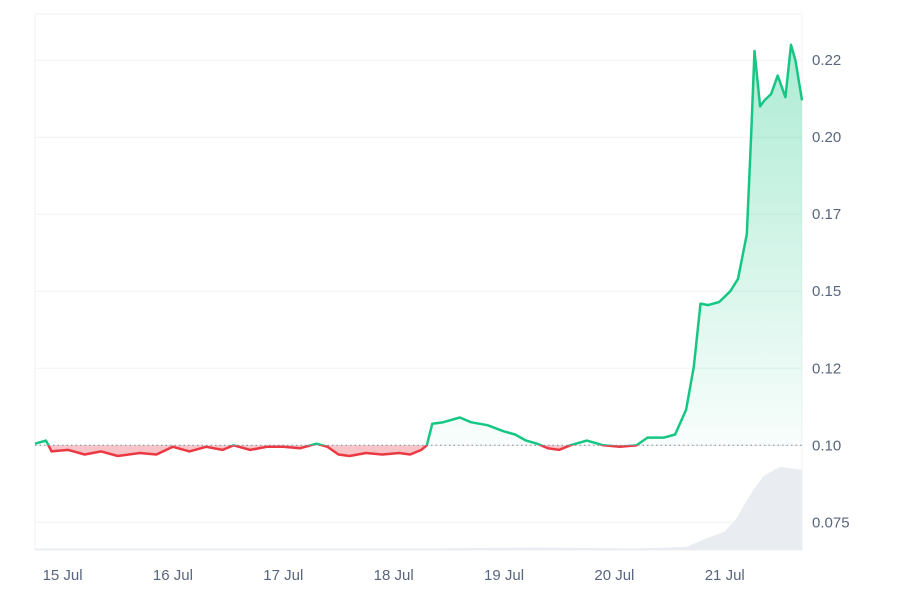 This screenshot has width=900, height=600. I want to click on volume-shape, so click(418, 508).